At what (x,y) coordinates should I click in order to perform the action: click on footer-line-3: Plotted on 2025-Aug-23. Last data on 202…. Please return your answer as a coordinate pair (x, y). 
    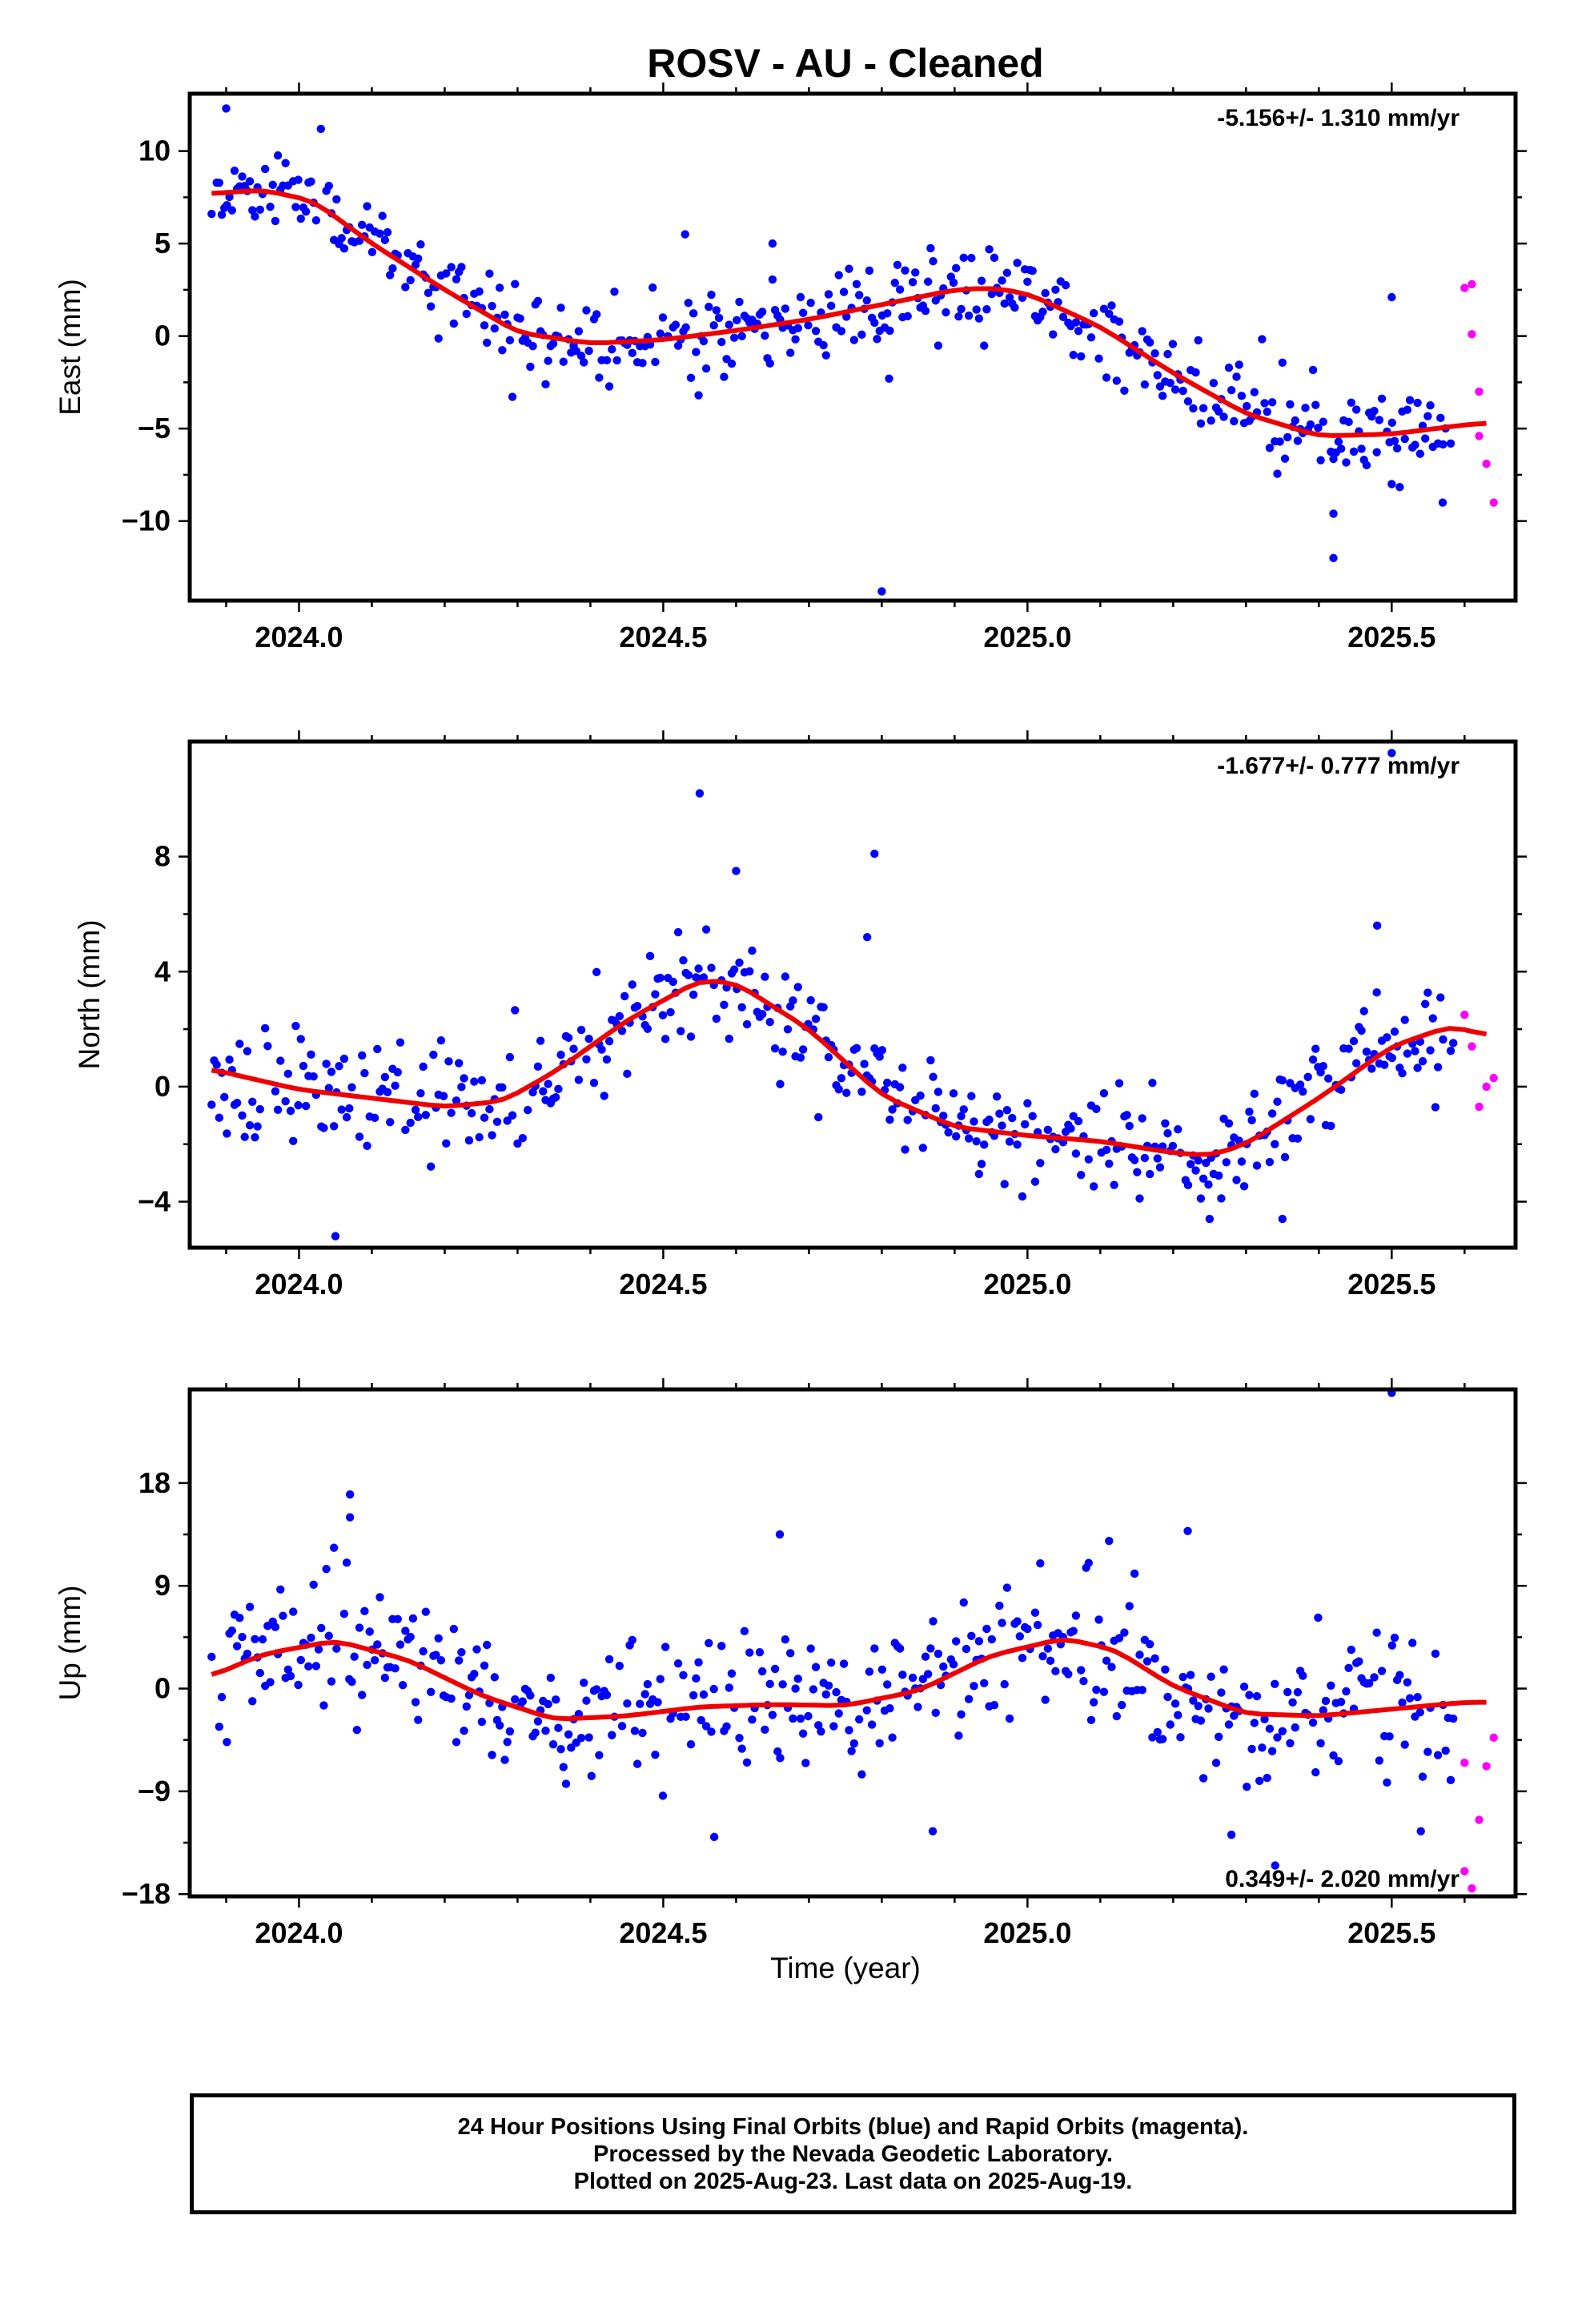
    Looking at the image, I should click on (853, 2181).